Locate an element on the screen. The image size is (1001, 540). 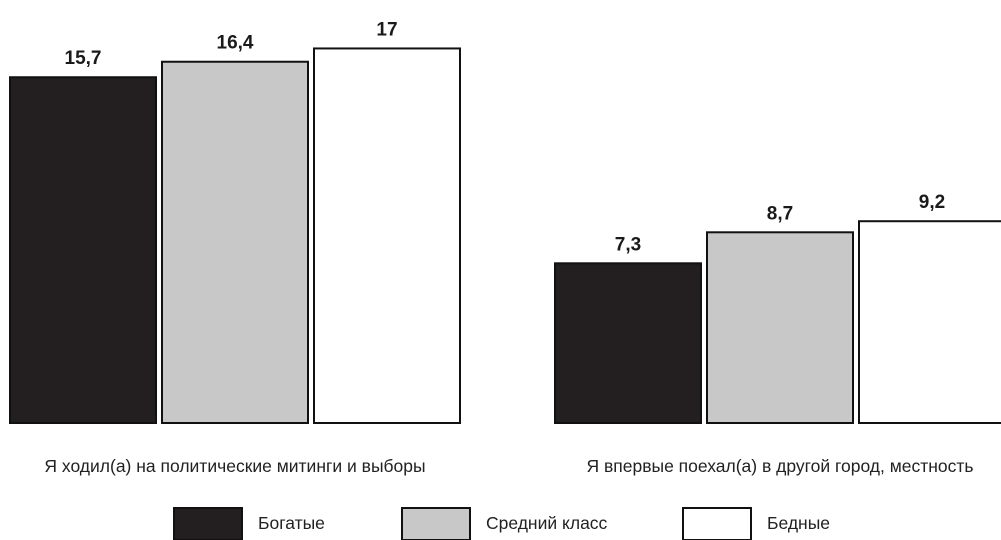
legend: Богатые Средний класс Бедные is located at coordinates (501, 523).